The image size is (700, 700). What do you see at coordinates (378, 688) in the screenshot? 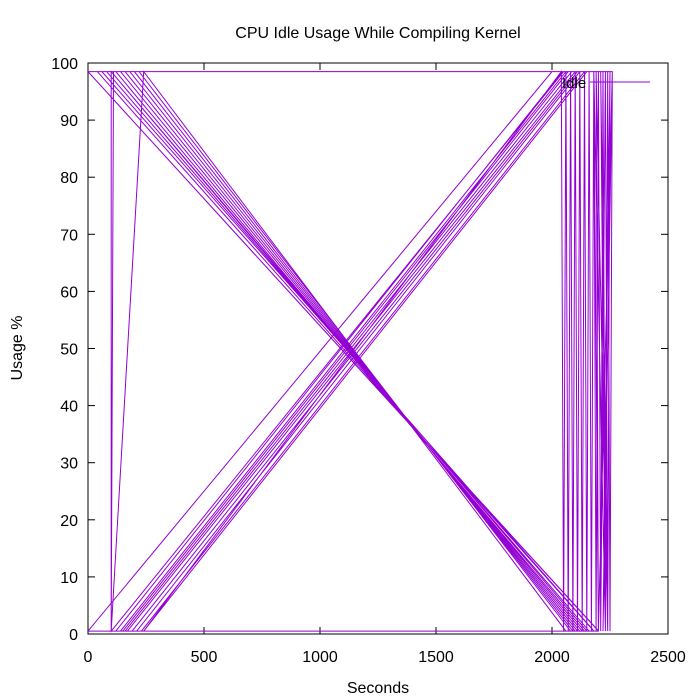
I see `x-axis-label: Seconds` at bounding box center [378, 688].